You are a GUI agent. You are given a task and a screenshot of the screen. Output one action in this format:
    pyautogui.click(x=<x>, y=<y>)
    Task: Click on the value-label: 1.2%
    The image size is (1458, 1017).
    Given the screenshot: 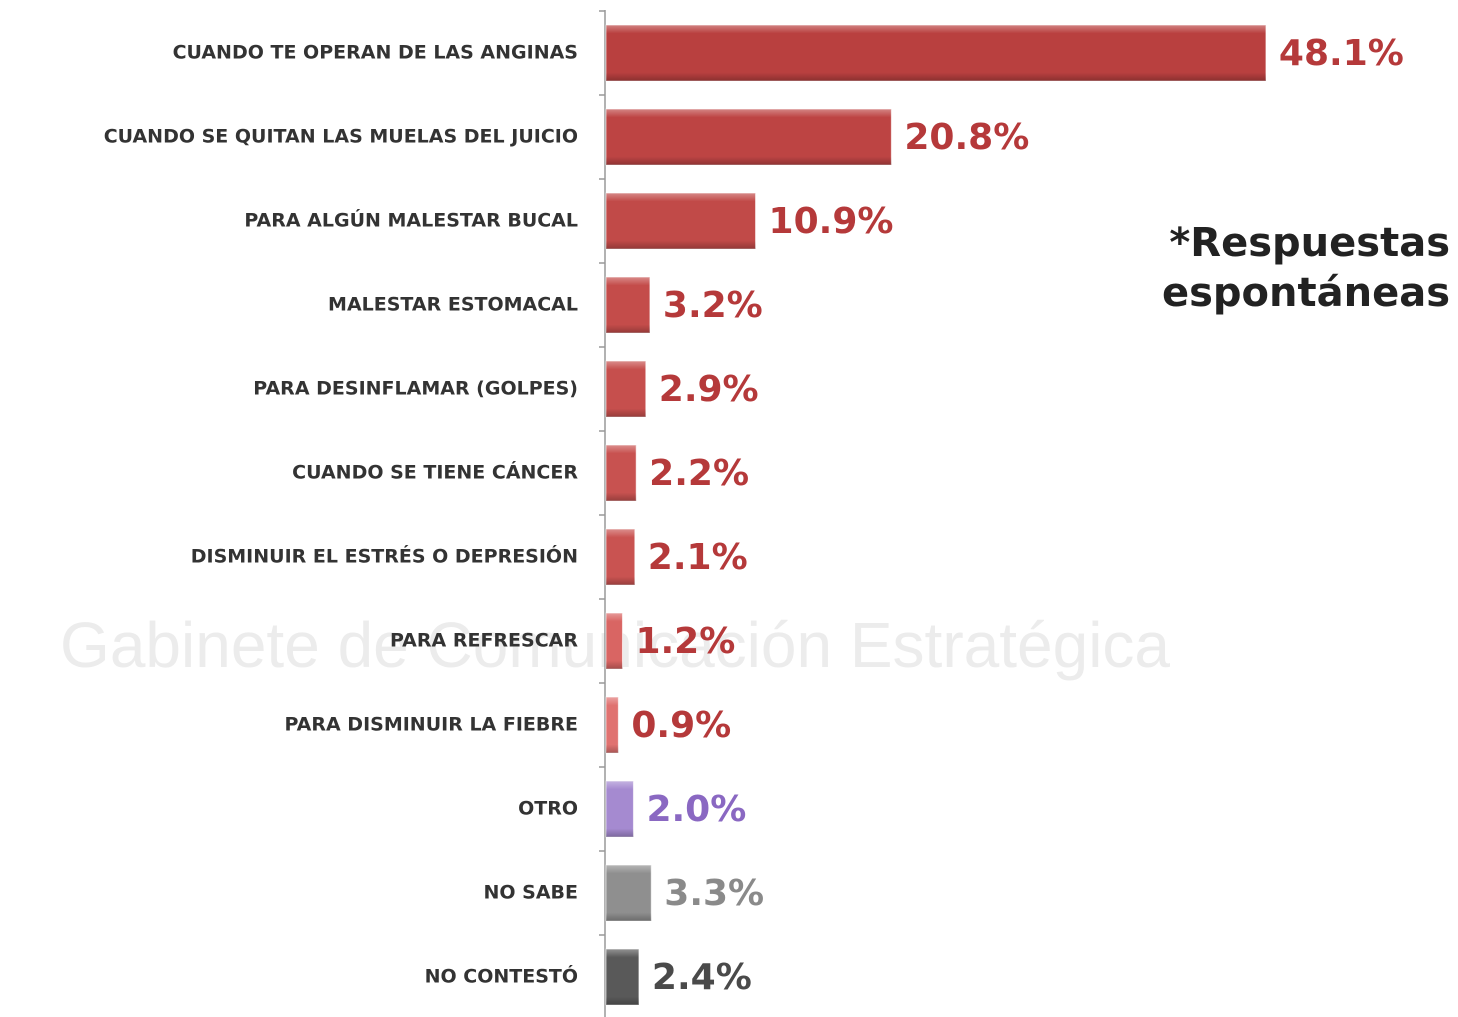 What is the action you would take?
    pyautogui.click(x=685, y=641)
    